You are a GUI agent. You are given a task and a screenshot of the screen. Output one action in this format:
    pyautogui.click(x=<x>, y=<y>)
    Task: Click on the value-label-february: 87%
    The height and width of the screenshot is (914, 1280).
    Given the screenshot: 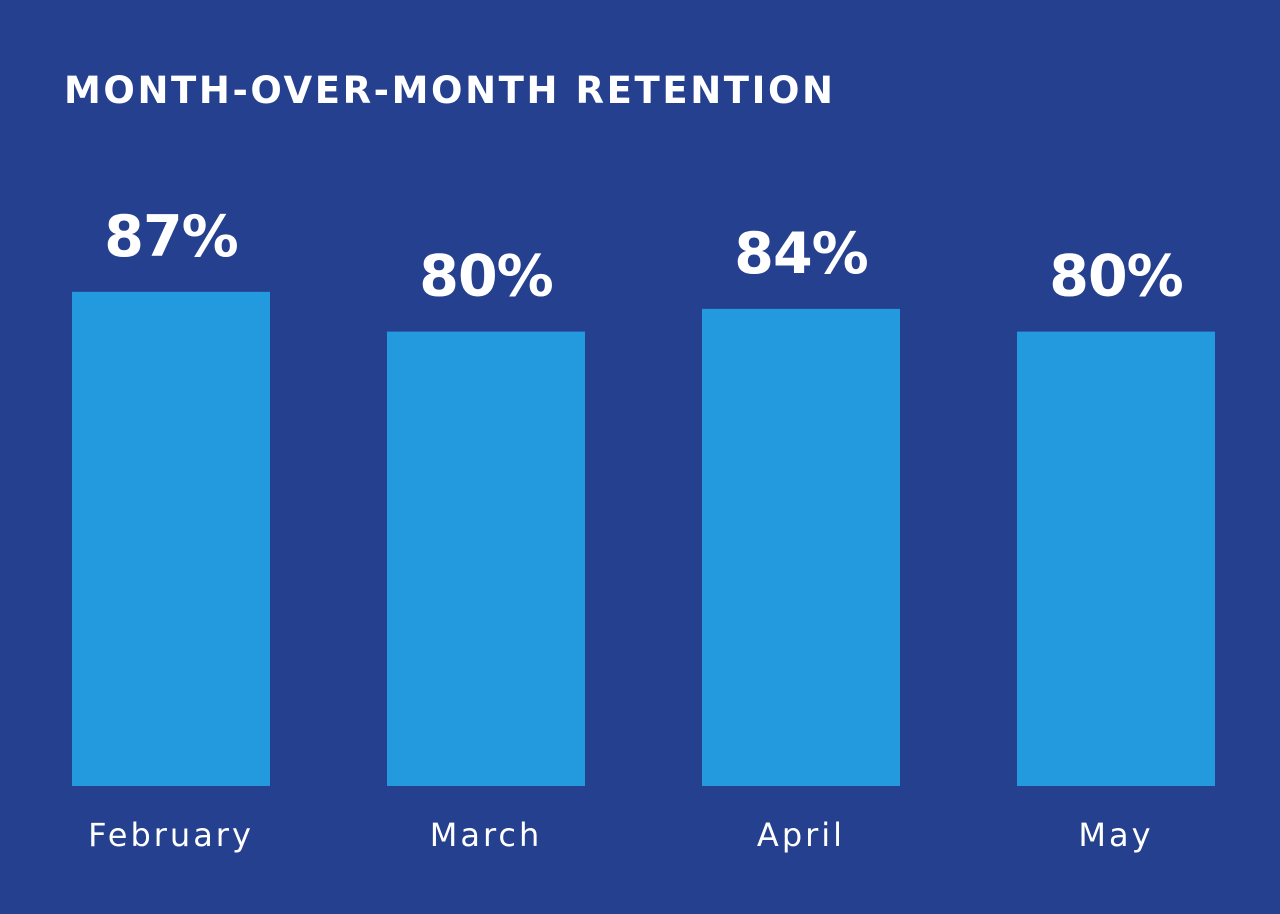 What is the action you would take?
    pyautogui.click(x=170, y=237)
    